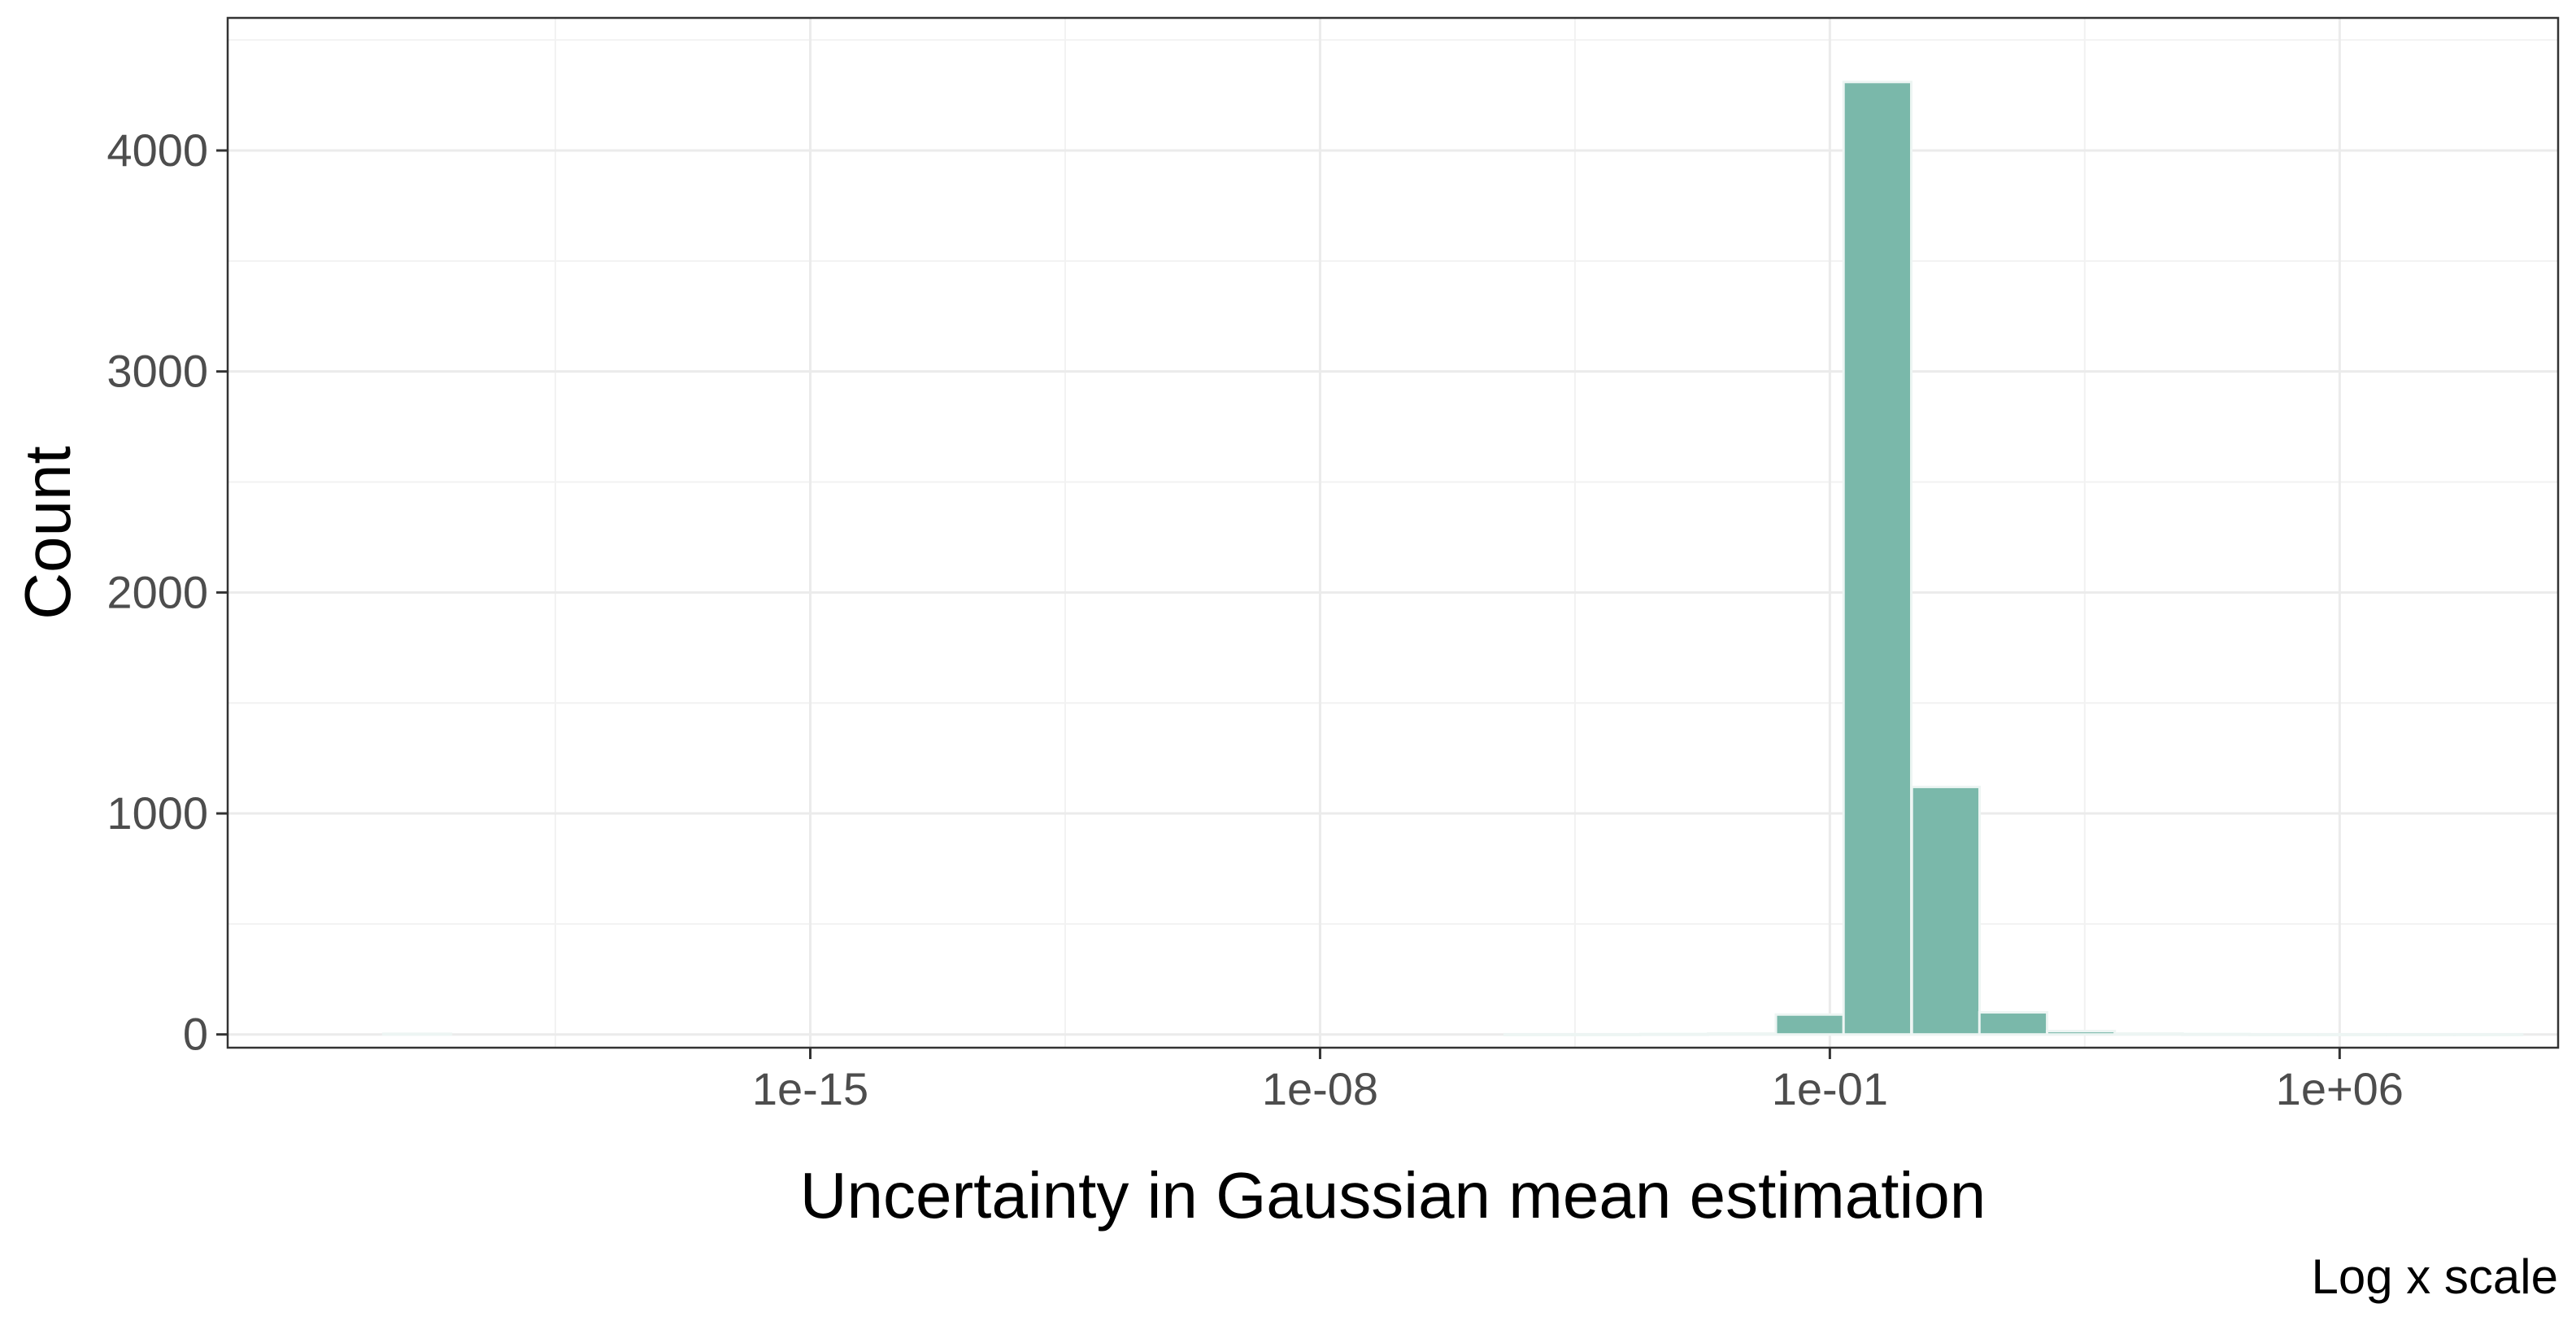 The width and height of the screenshot is (2576, 1321). Describe the element at coordinates (158, 150) in the screenshot. I see `y-tick-label: 4000` at that location.